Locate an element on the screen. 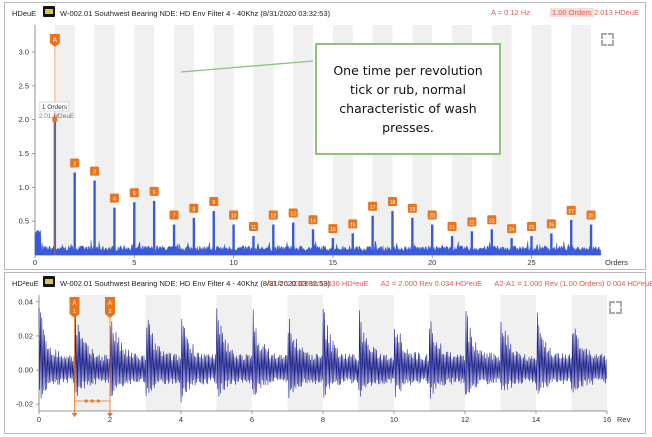 The image size is (652, 437). x-tick-label: 8 is located at coordinates (323, 419).